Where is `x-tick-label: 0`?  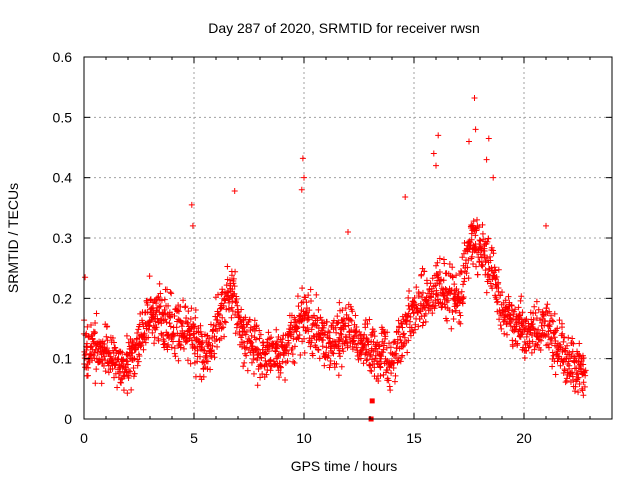
x-tick-label: 0 is located at coordinates (84, 438).